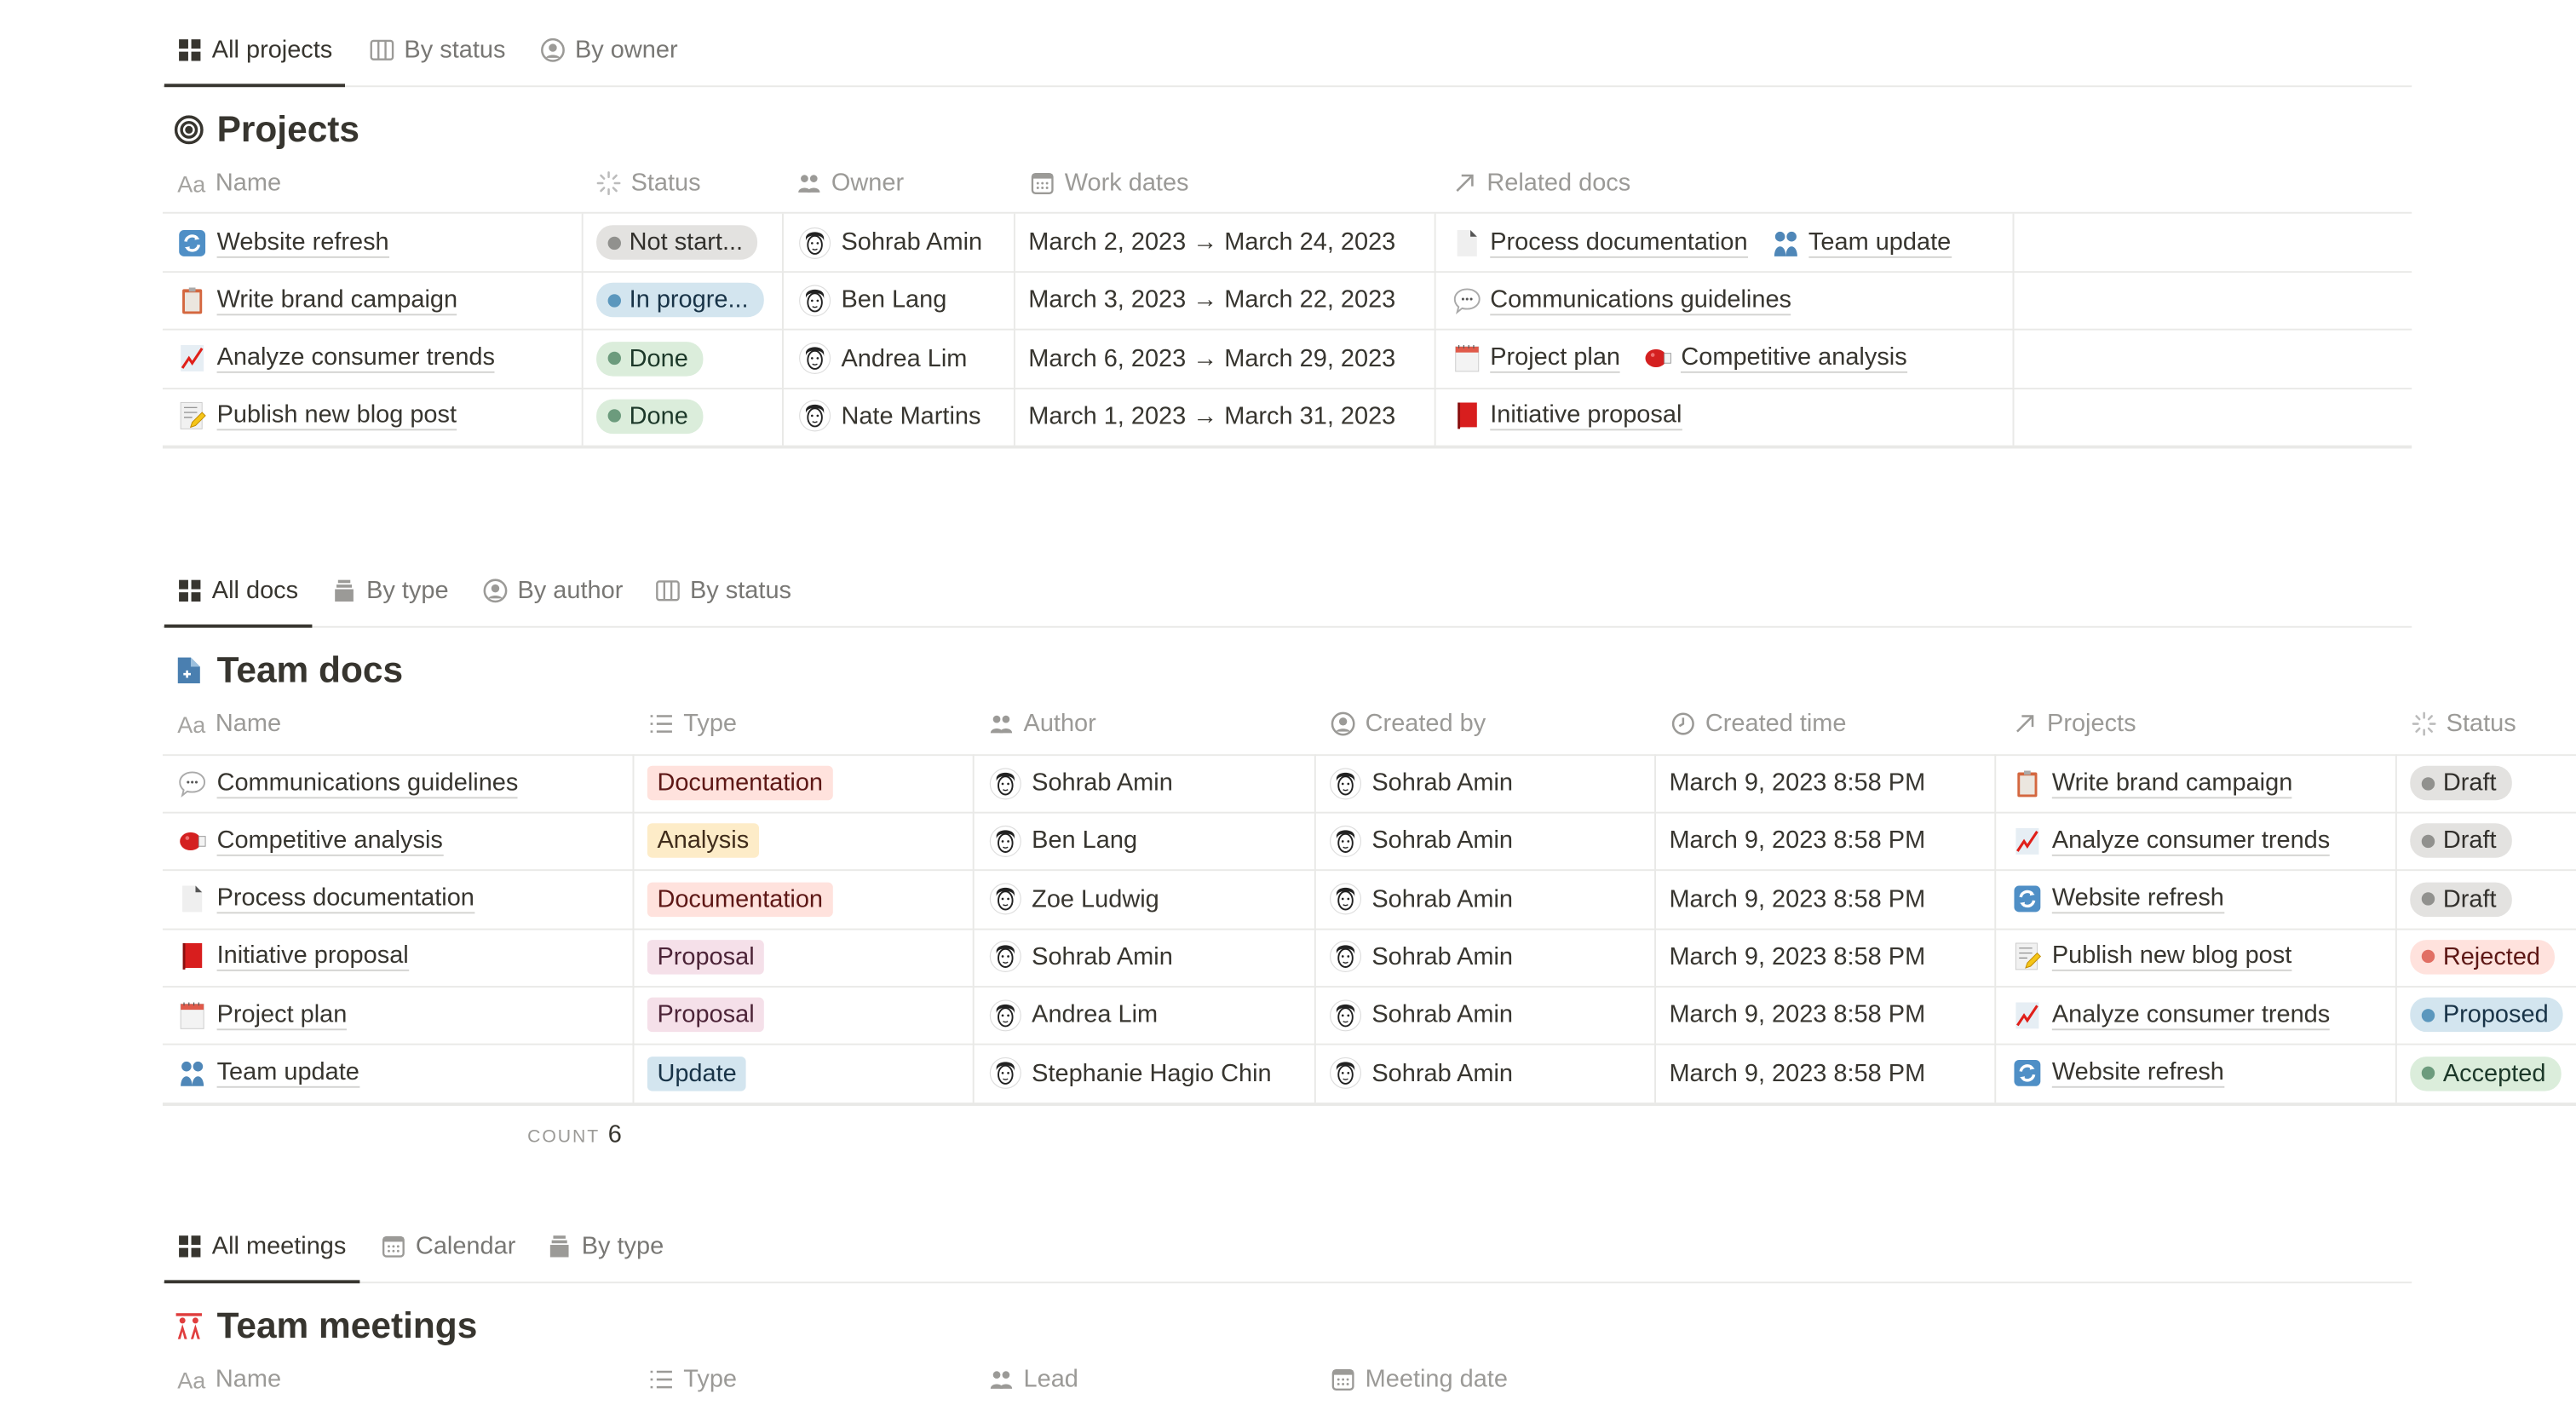 Image resolution: width=2576 pixels, height=1405 pixels. What do you see at coordinates (1759, 724) in the screenshot?
I see `column-header-created-time: Created time` at bounding box center [1759, 724].